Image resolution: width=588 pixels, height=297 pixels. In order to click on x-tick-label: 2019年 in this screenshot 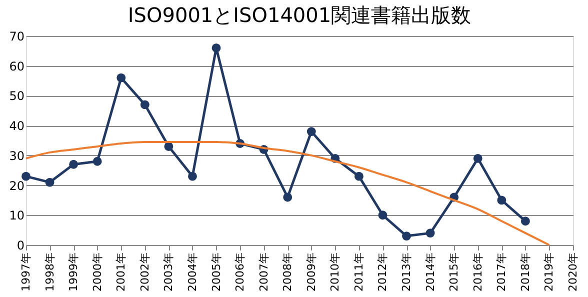, I will do `click(549, 272)`.